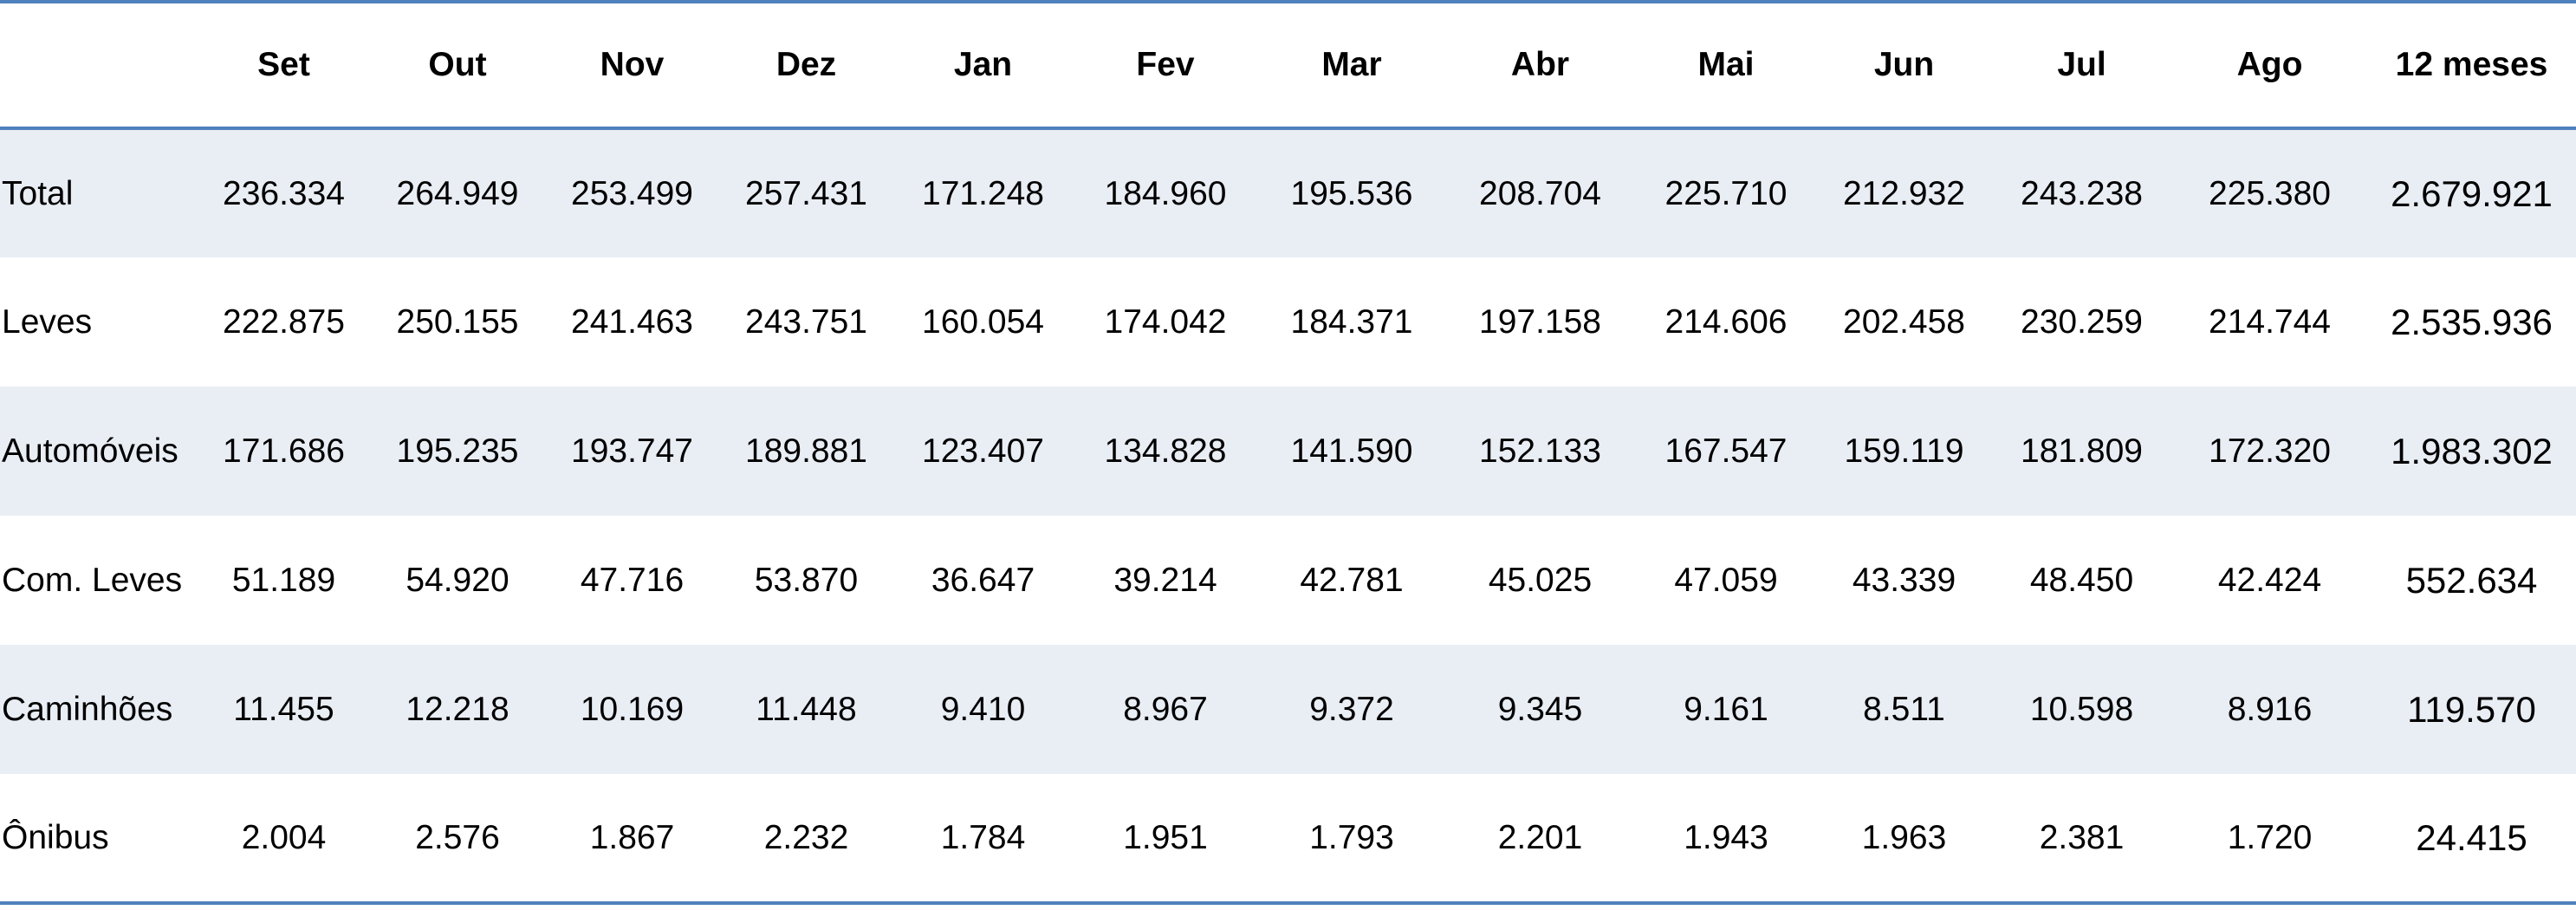  I want to click on cell: 42.781, so click(1352, 580).